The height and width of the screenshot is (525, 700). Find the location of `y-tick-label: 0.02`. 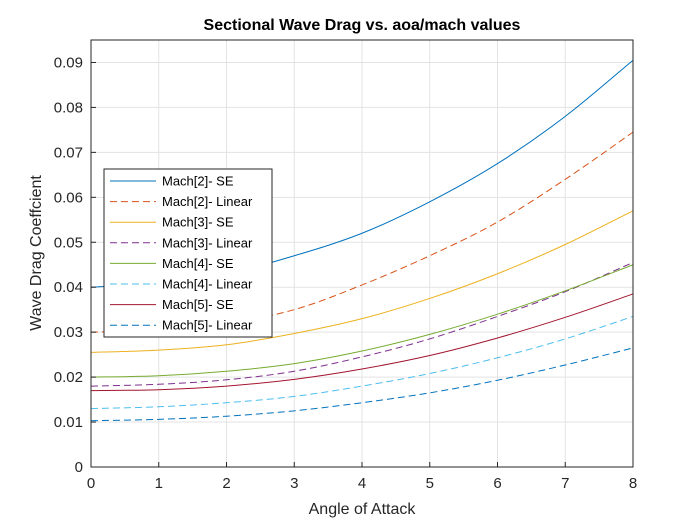

y-tick-label: 0.02 is located at coordinates (68, 377).